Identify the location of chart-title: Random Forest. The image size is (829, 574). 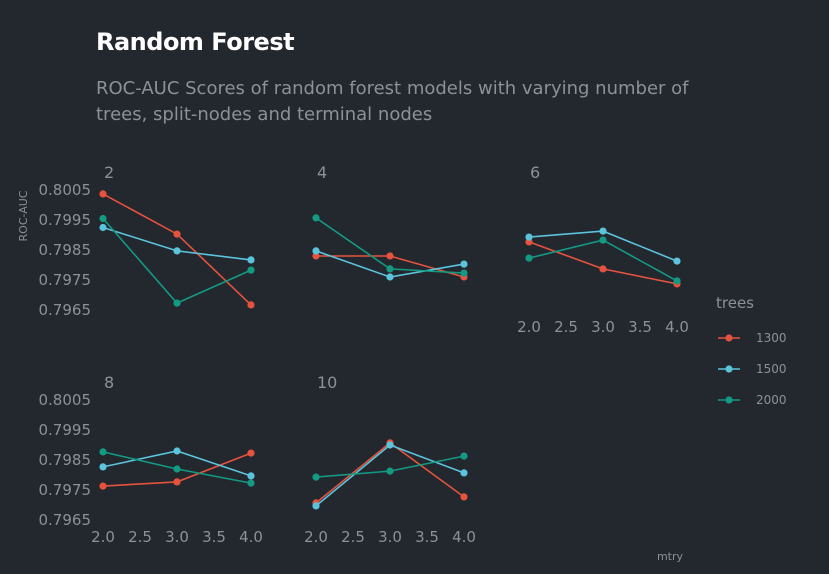
(195, 42).